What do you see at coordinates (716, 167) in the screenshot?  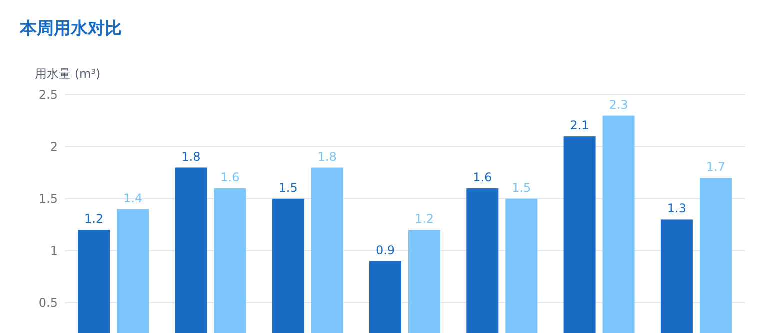 I see `data-label: 1.7` at bounding box center [716, 167].